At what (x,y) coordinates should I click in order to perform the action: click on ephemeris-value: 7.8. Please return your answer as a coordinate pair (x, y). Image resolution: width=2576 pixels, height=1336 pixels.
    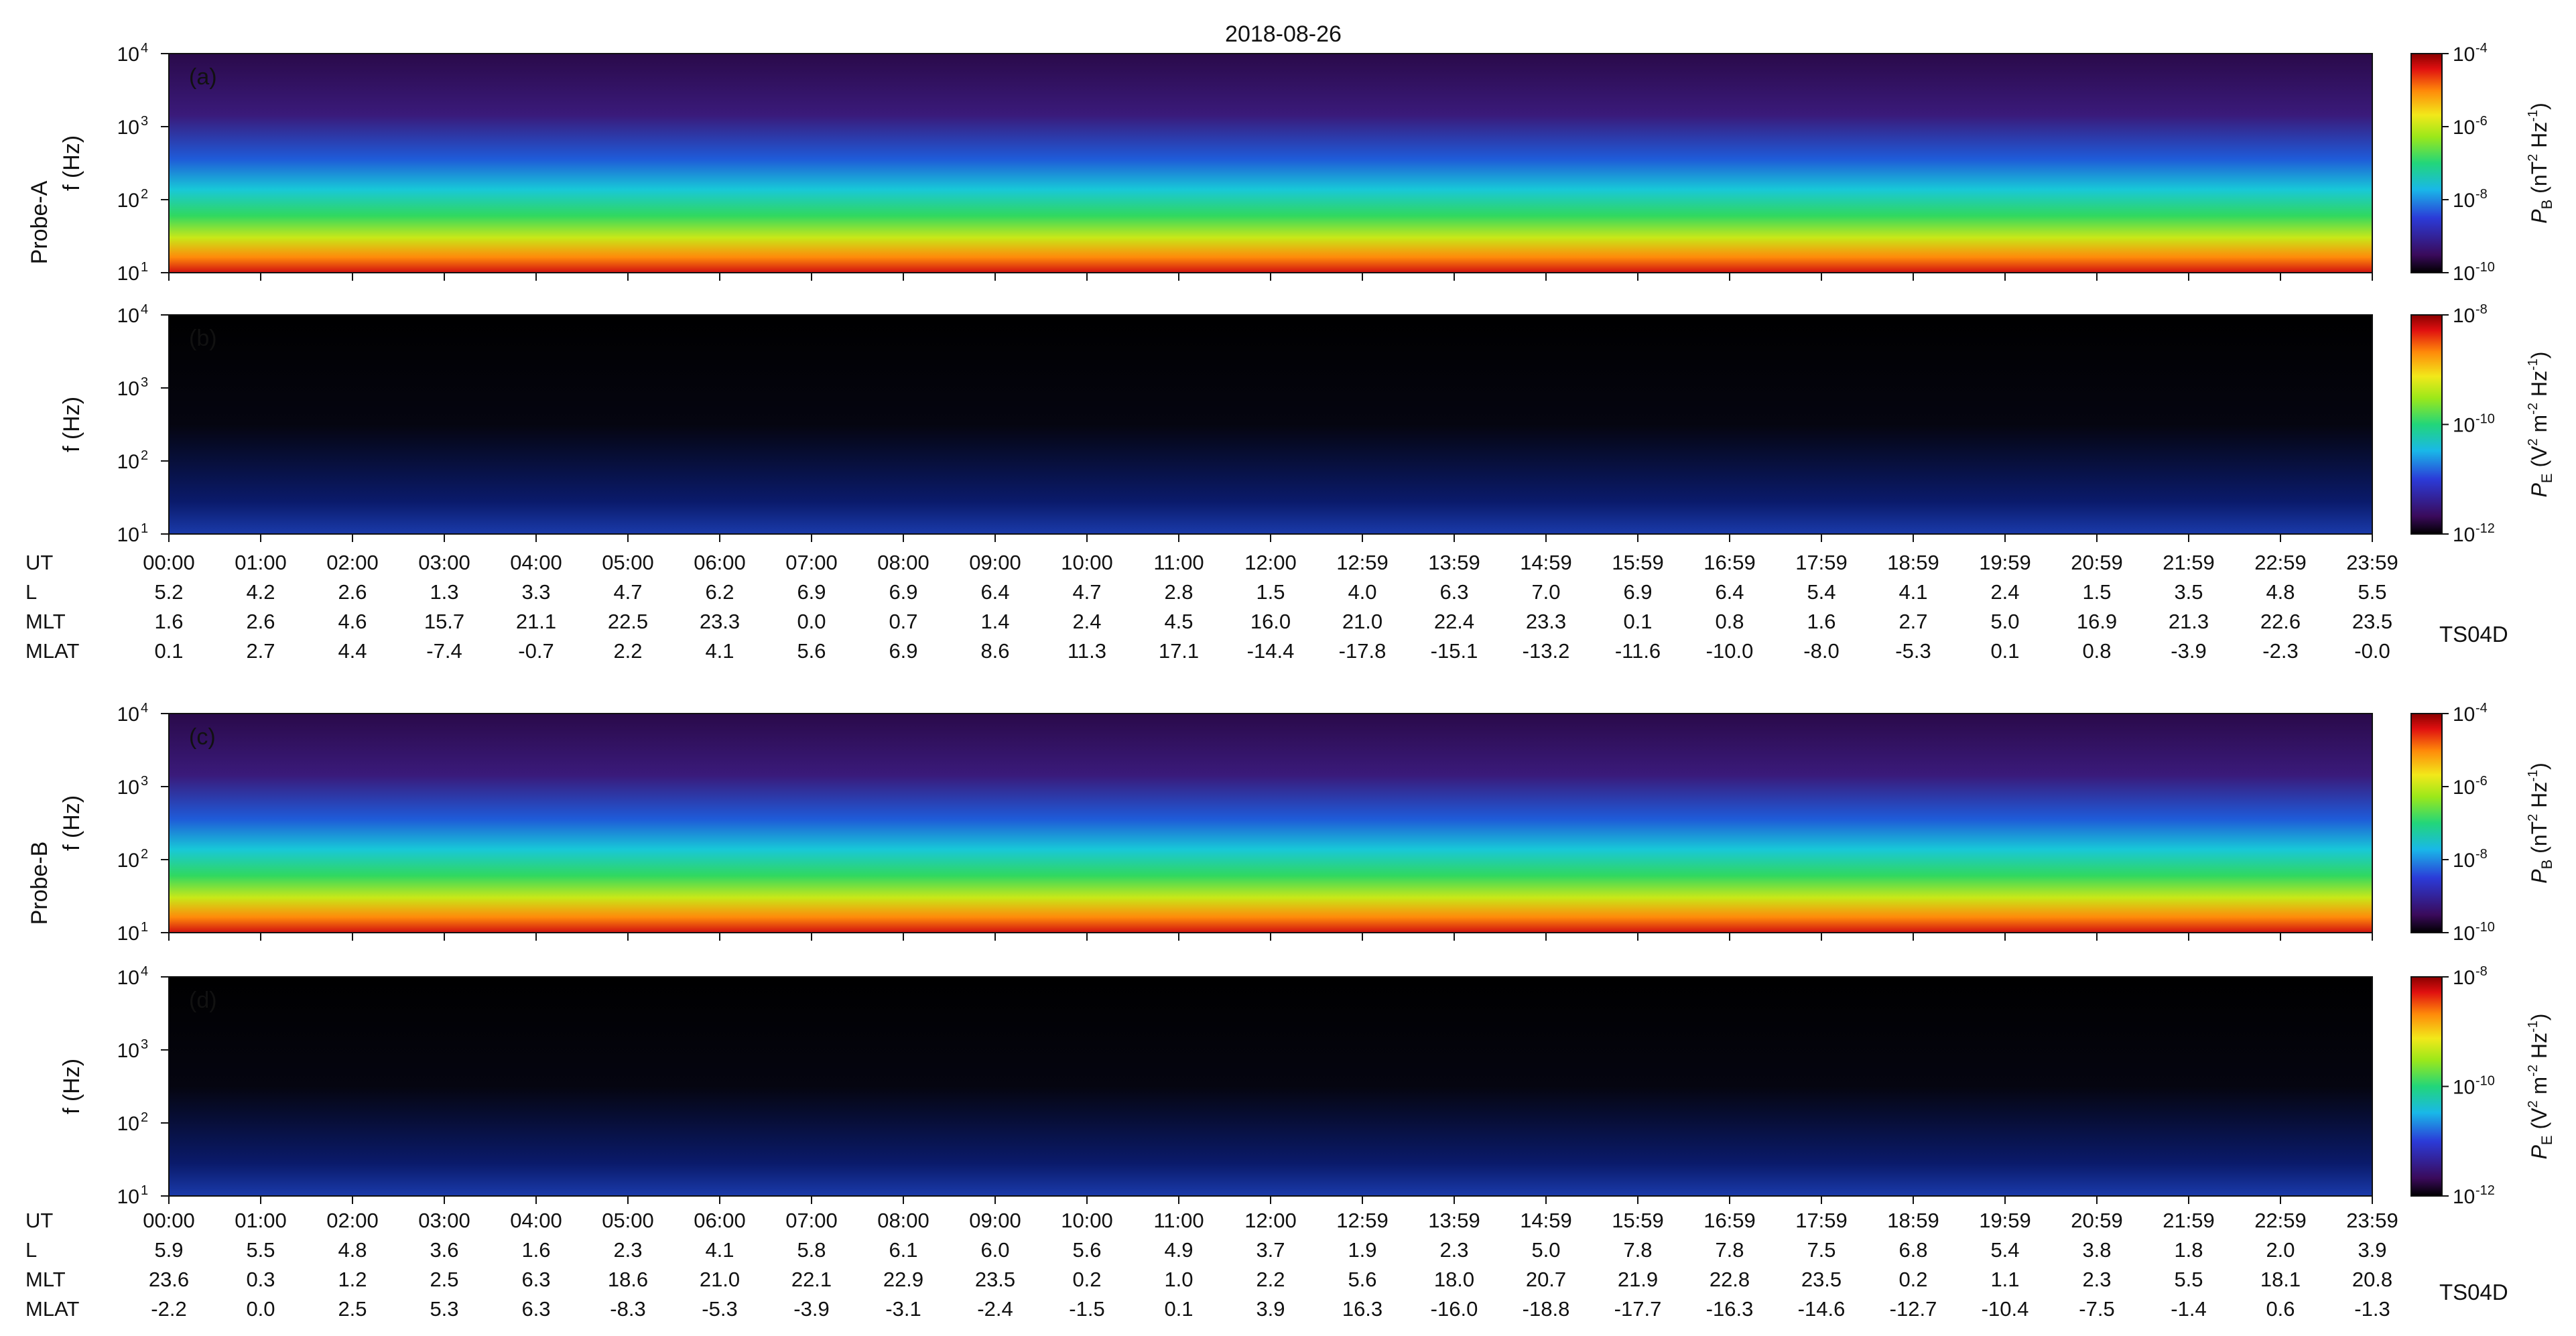
    Looking at the image, I should click on (1637, 1250).